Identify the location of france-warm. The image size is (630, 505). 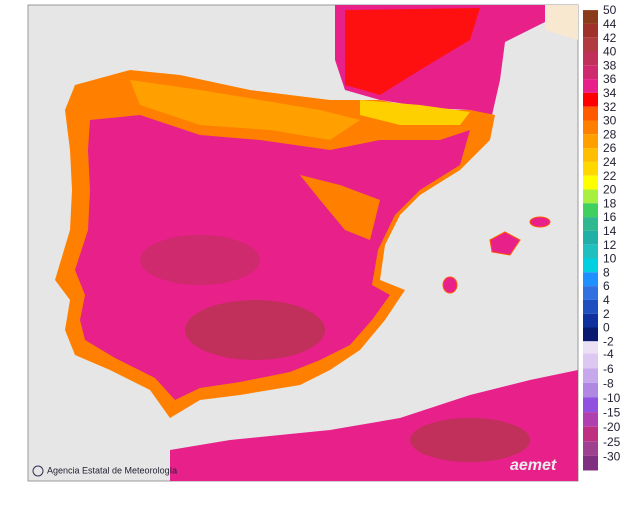
(412, 51).